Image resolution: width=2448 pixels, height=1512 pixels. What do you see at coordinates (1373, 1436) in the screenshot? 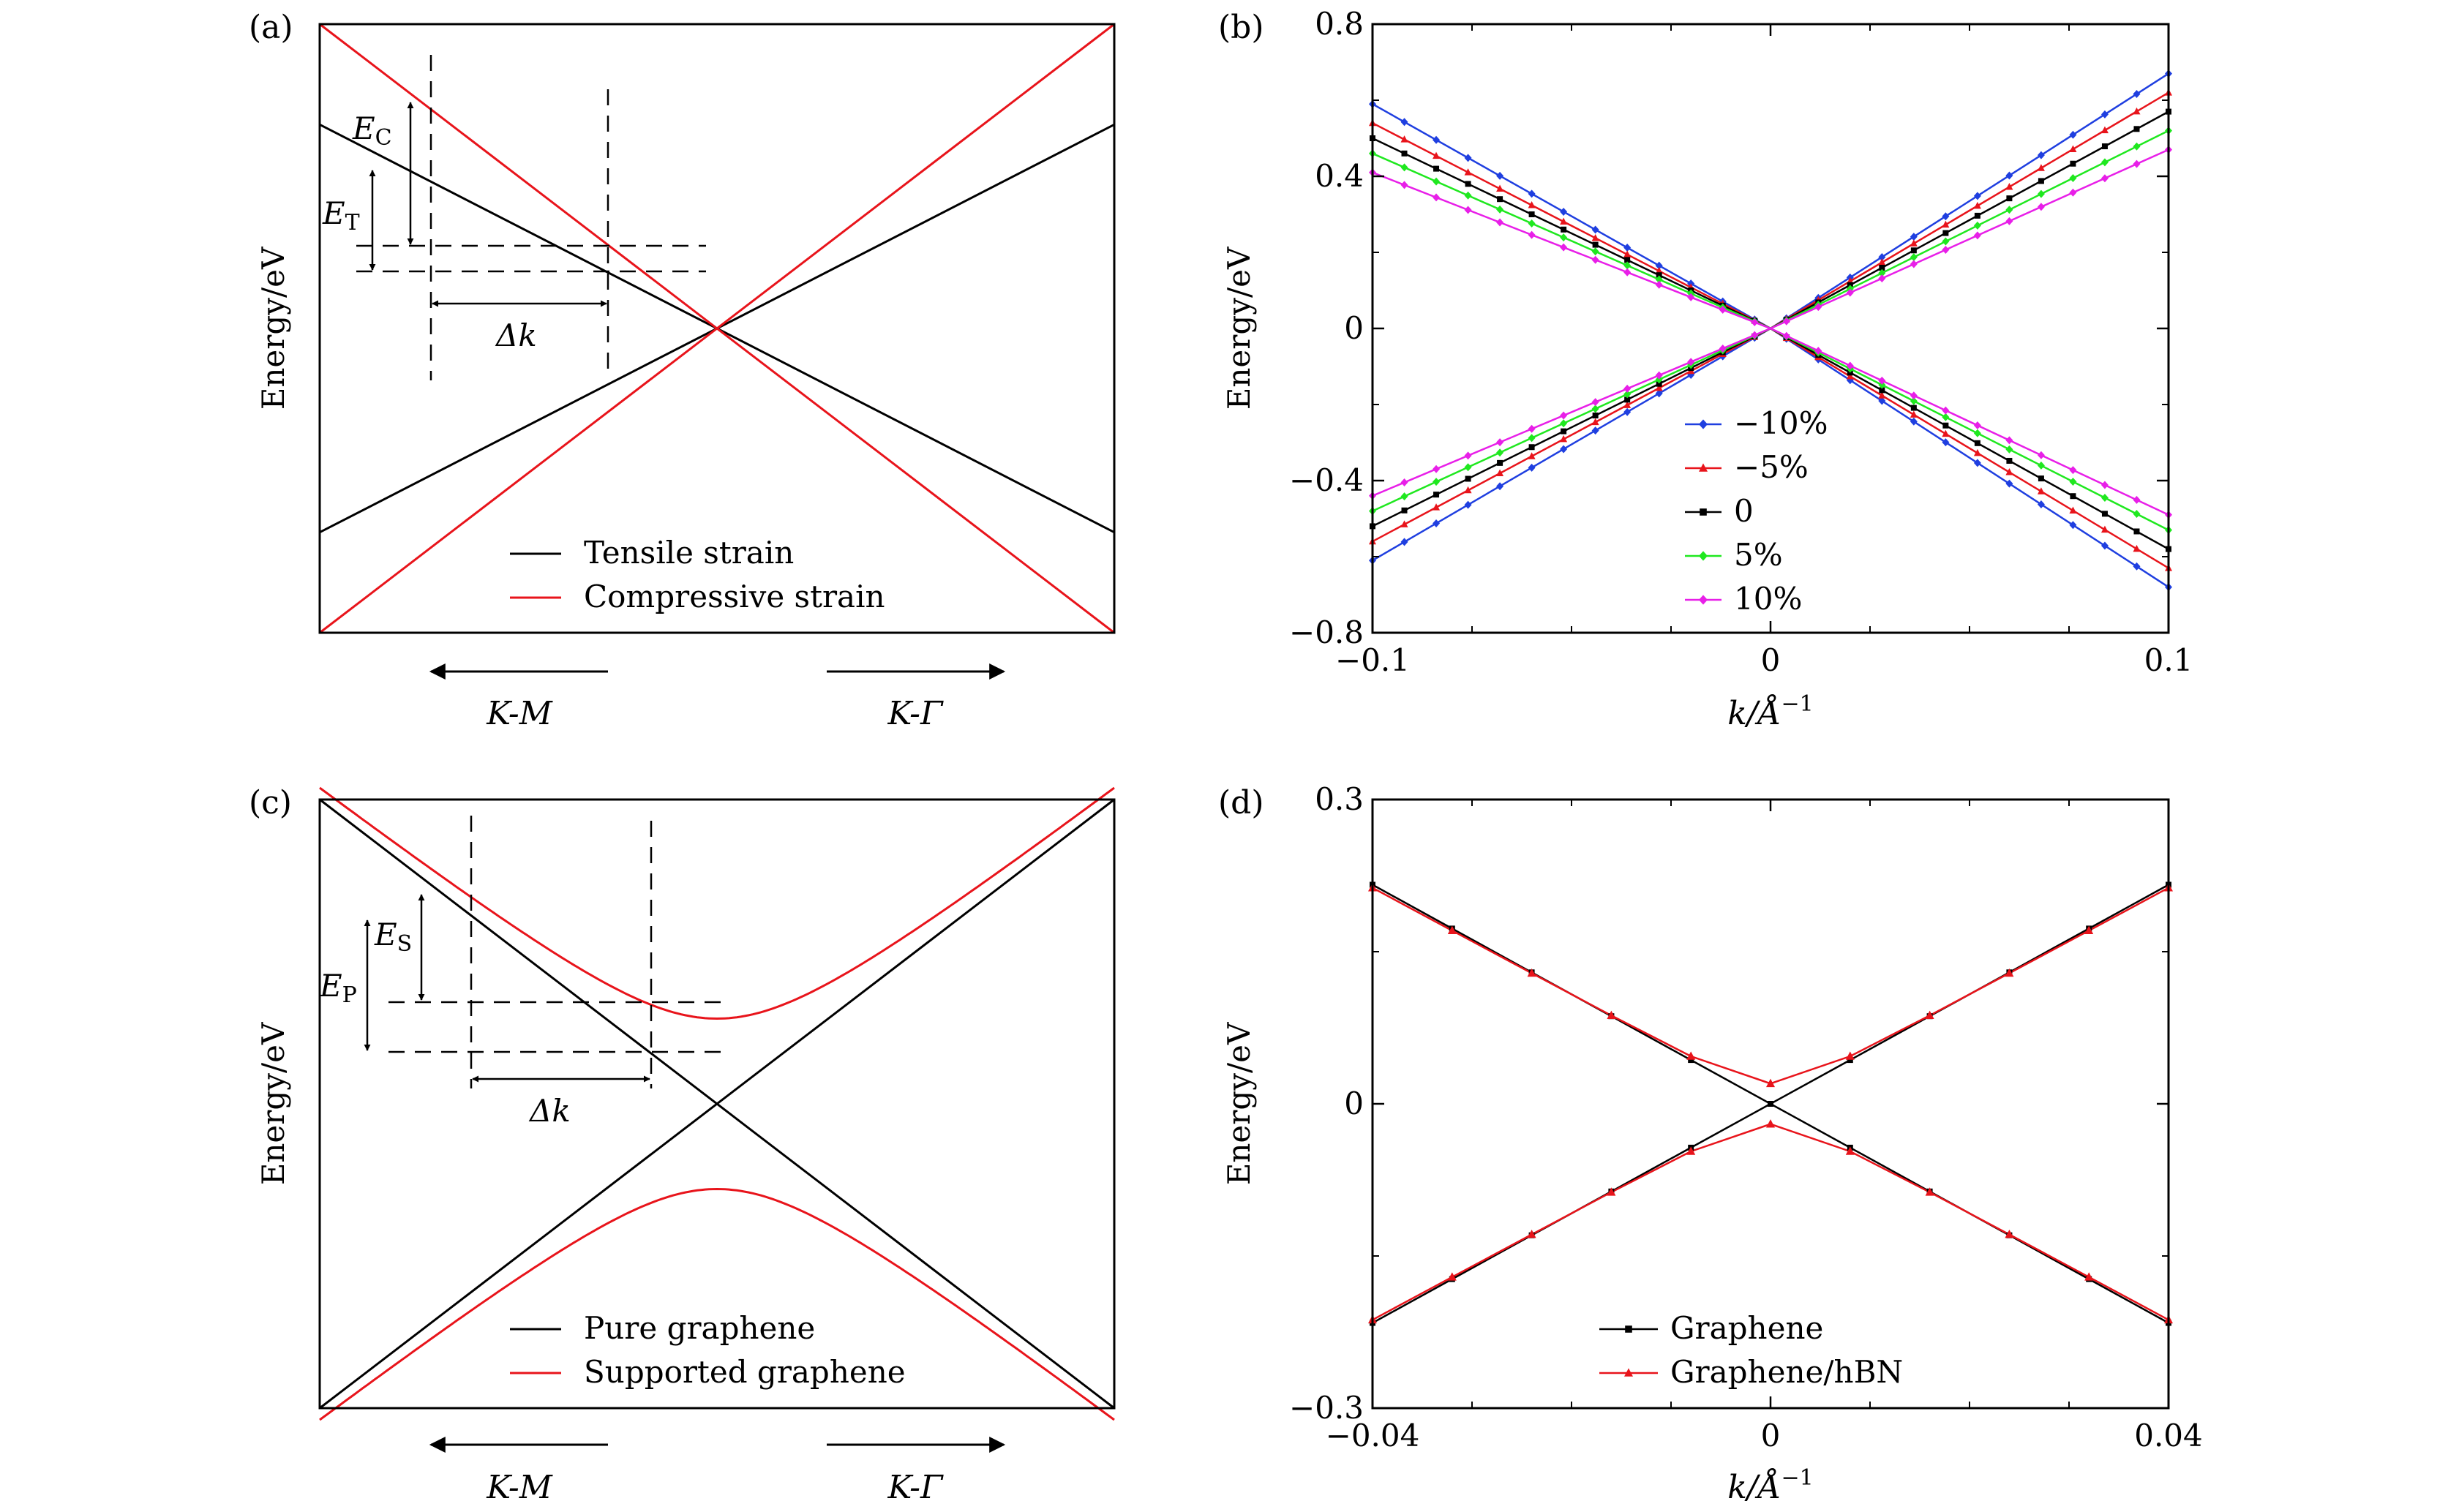
I see `x-tick-label: −0.04` at bounding box center [1373, 1436].